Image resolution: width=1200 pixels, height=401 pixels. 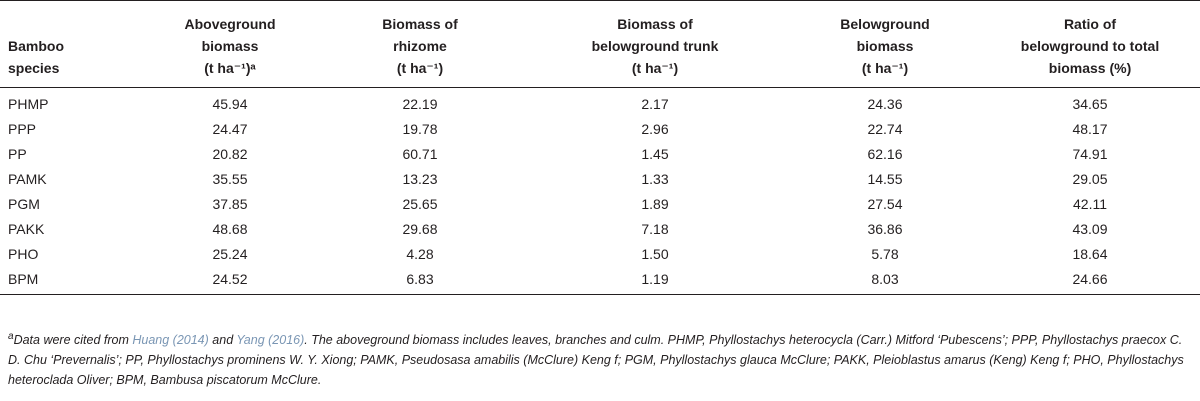 What do you see at coordinates (655, 104) in the screenshot?
I see `value-cell: 2.17` at bounding box center [655, 104].